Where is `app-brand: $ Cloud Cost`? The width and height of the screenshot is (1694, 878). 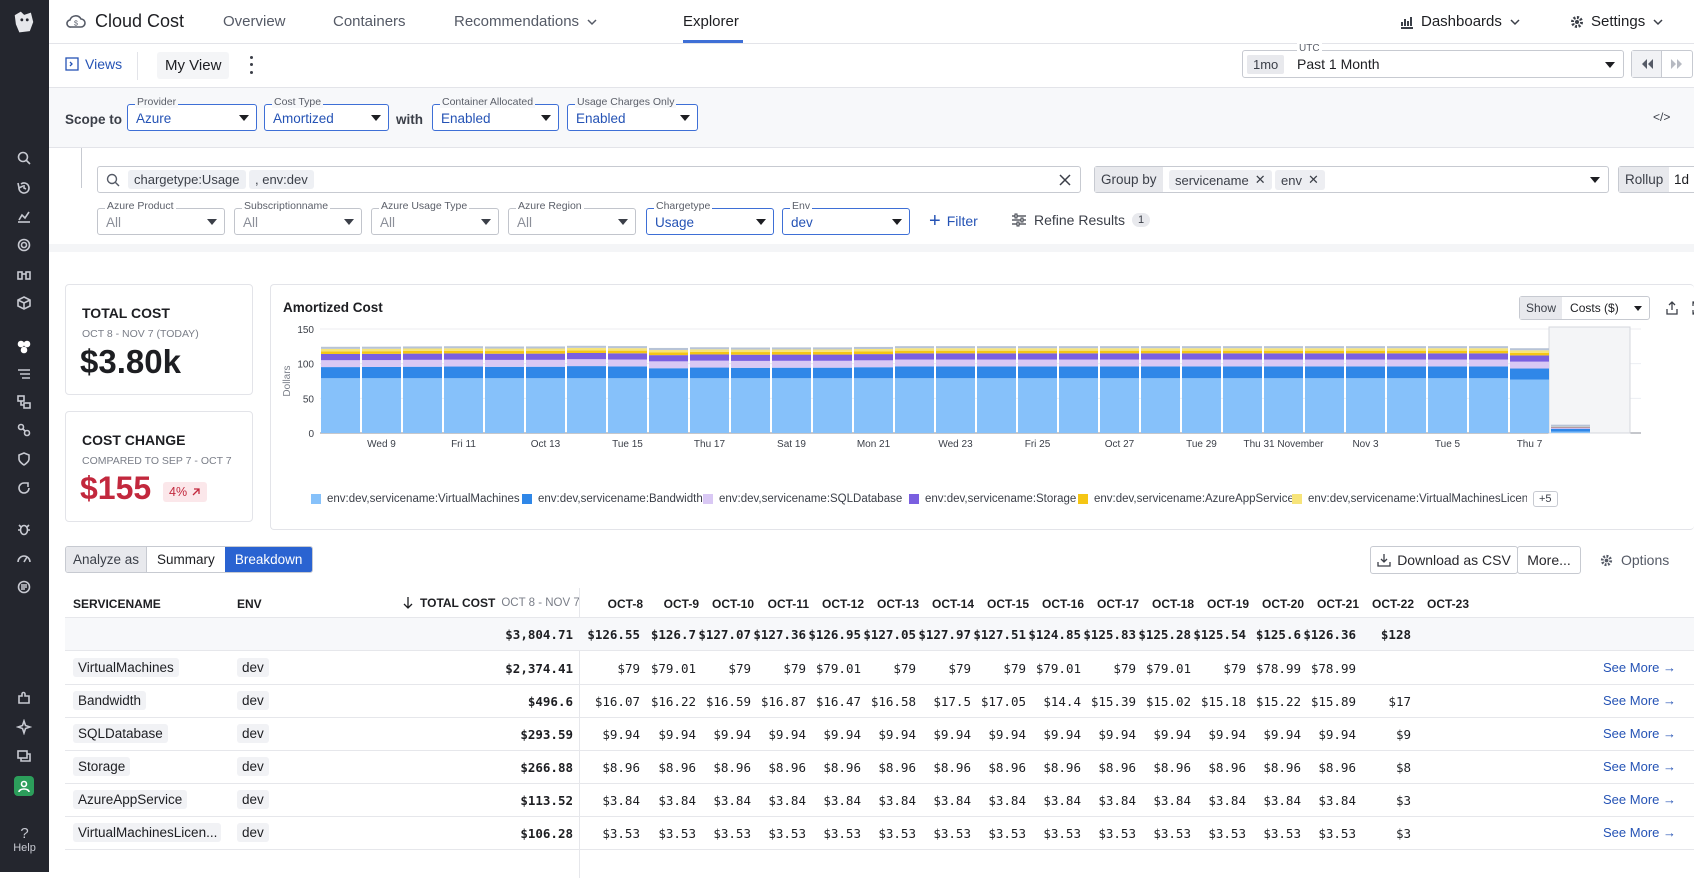 app-brand: $ Cloud Cost is located at coordinates (124, 21).